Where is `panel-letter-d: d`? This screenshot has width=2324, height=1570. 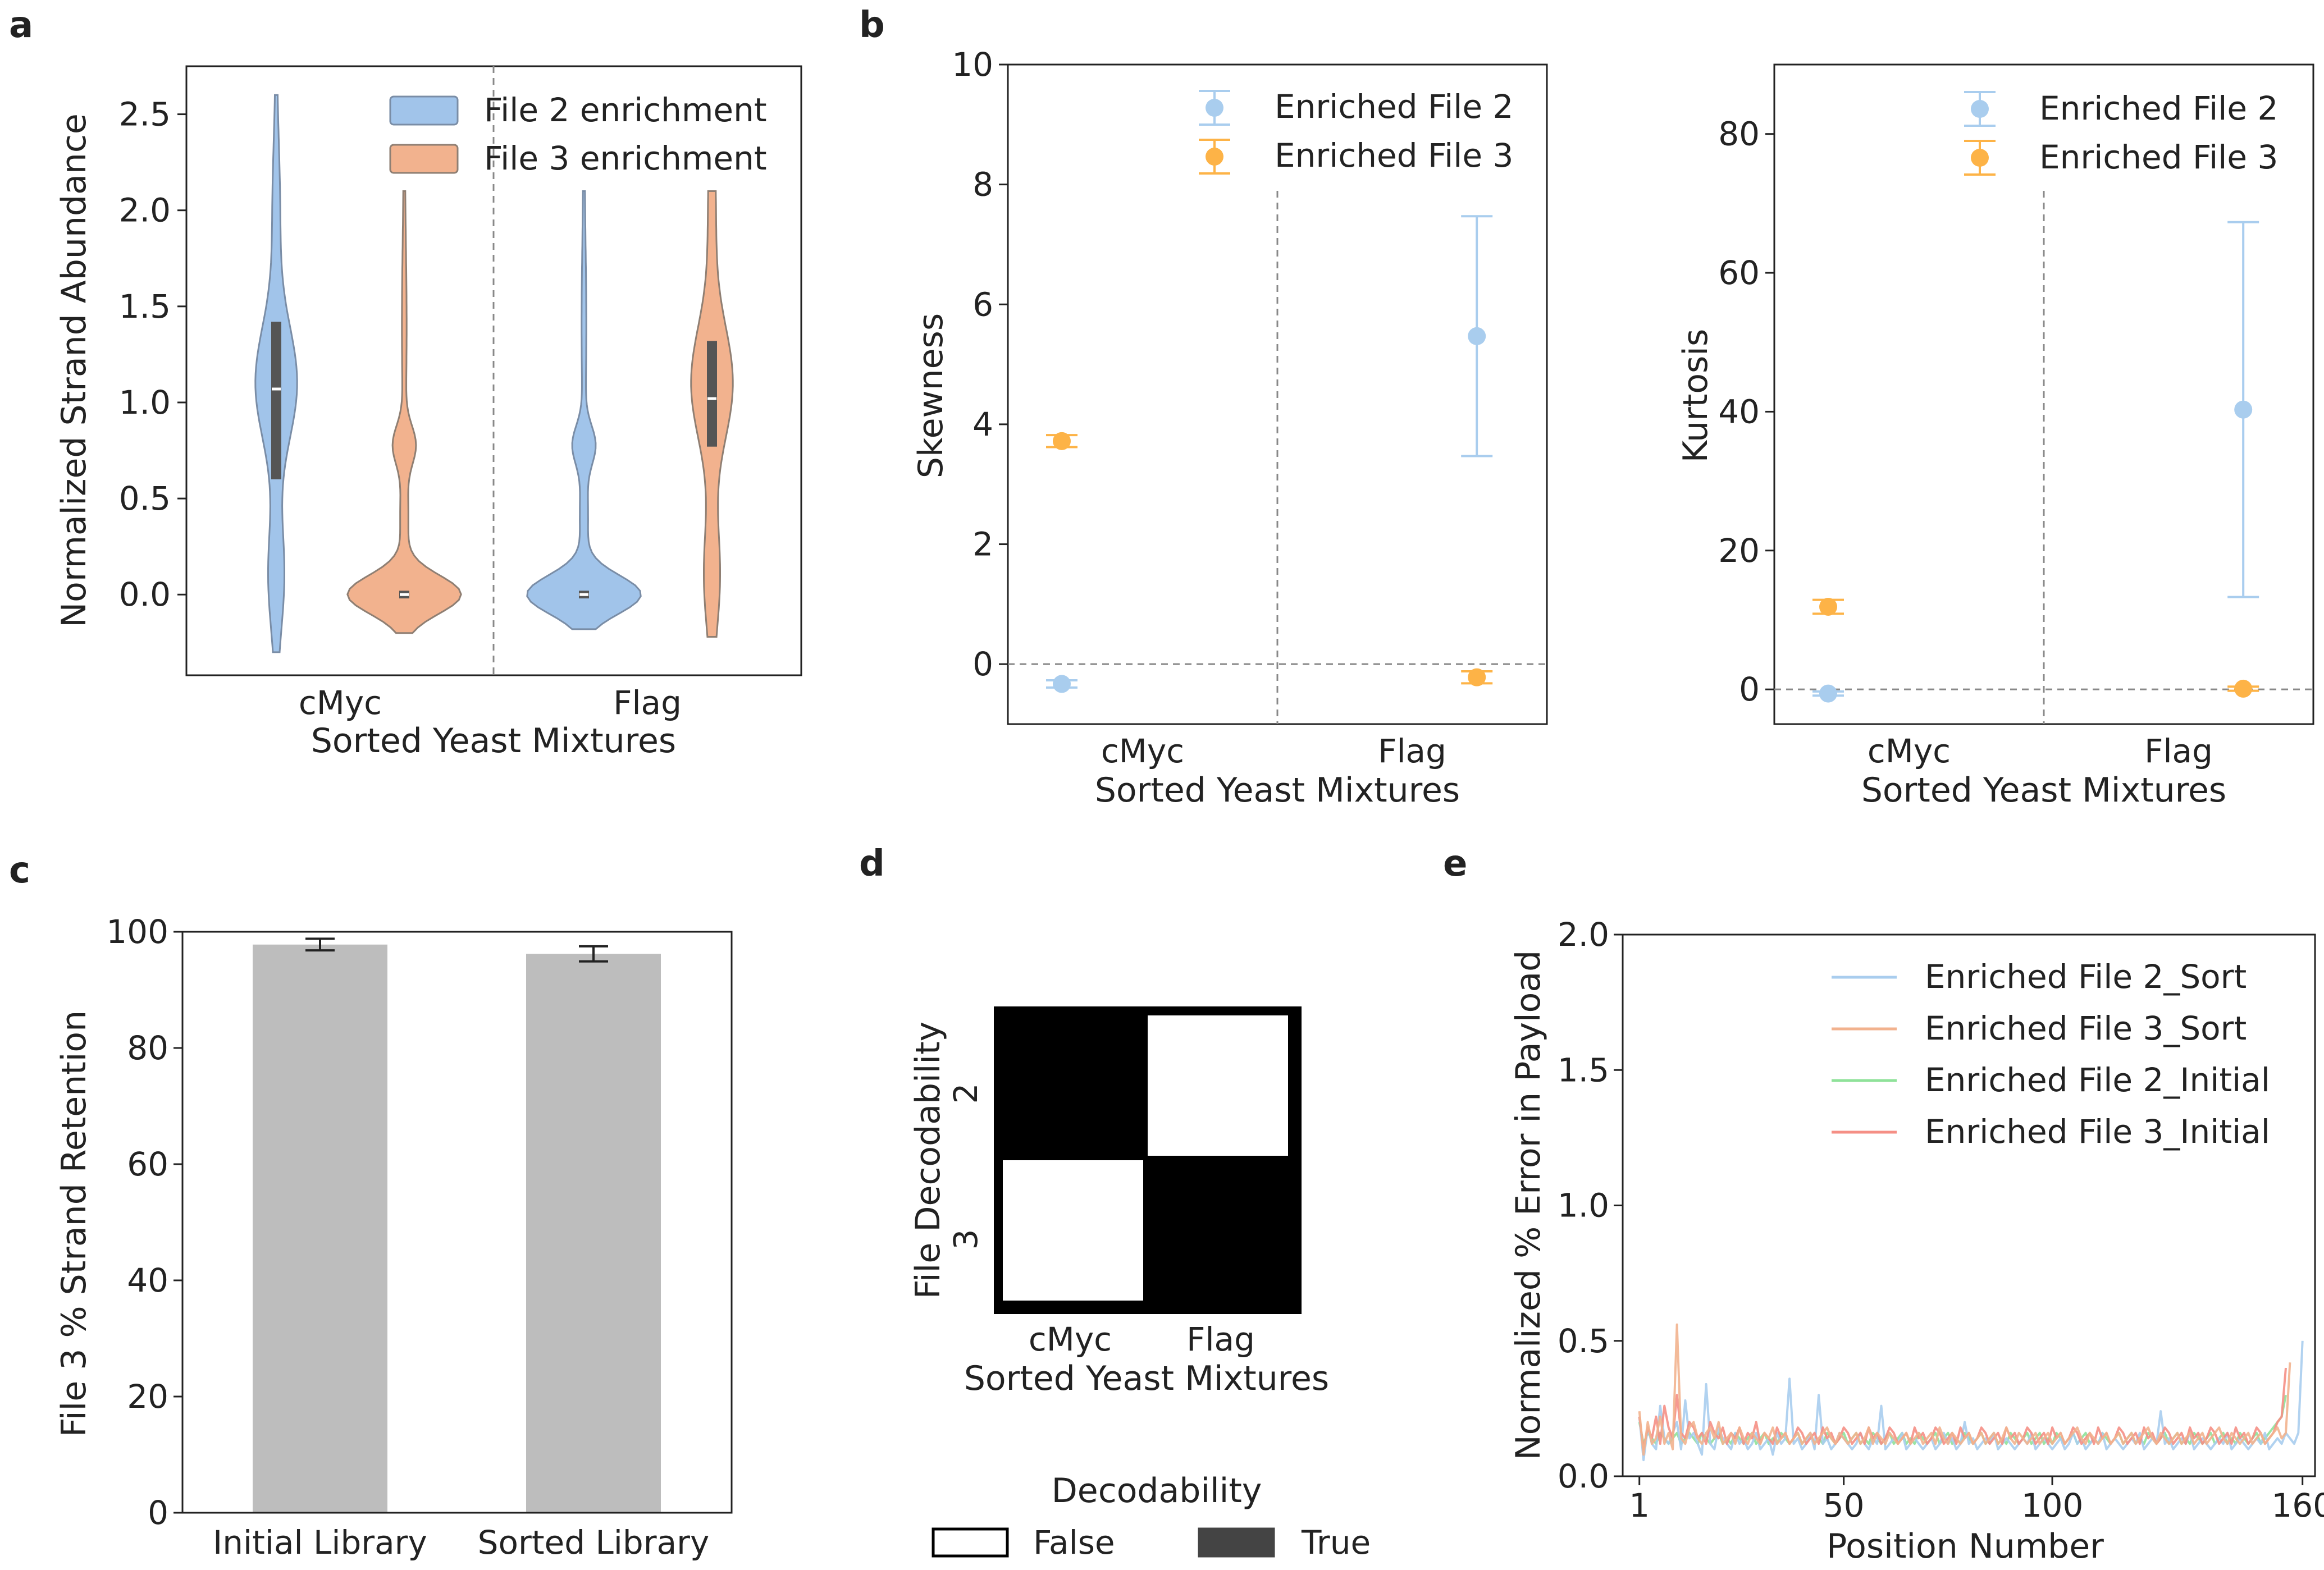 panel-letter-d: d is located at coordinates (872, 864).